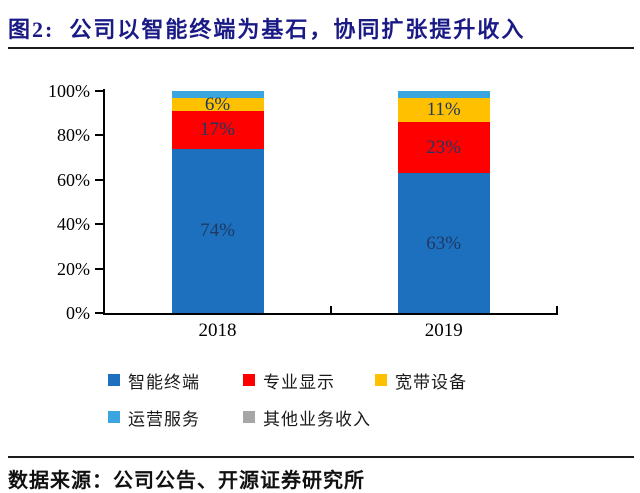  What do you see at coordinates (186, 481) in the screenshot?
I see `data-source-note: 数据来源：公司公告、开源证券研究所` at bounding box center [186, 481].